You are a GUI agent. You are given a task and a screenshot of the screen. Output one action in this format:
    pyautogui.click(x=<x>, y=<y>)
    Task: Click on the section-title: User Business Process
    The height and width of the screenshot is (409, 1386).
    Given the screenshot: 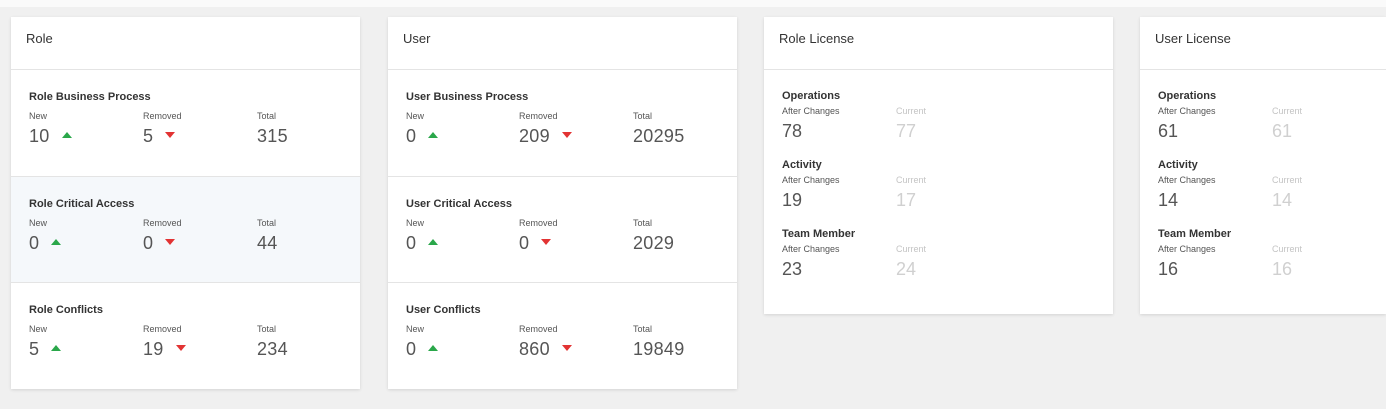 What is the action you would take?
    pyautogui.click(x=467, y=97)
    